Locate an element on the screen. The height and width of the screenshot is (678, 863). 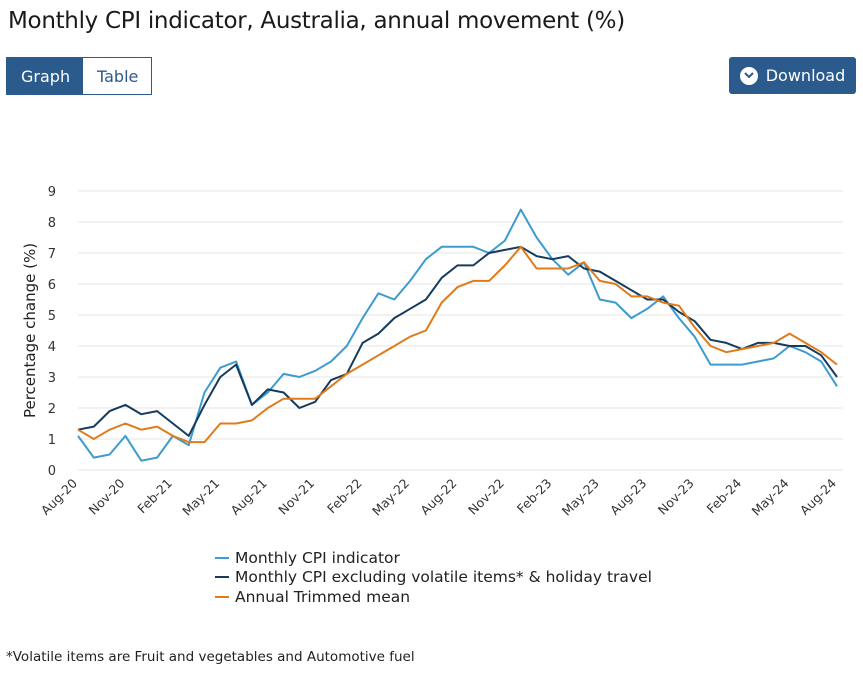
chevron-down-icon is located at coordinates (748, 75).